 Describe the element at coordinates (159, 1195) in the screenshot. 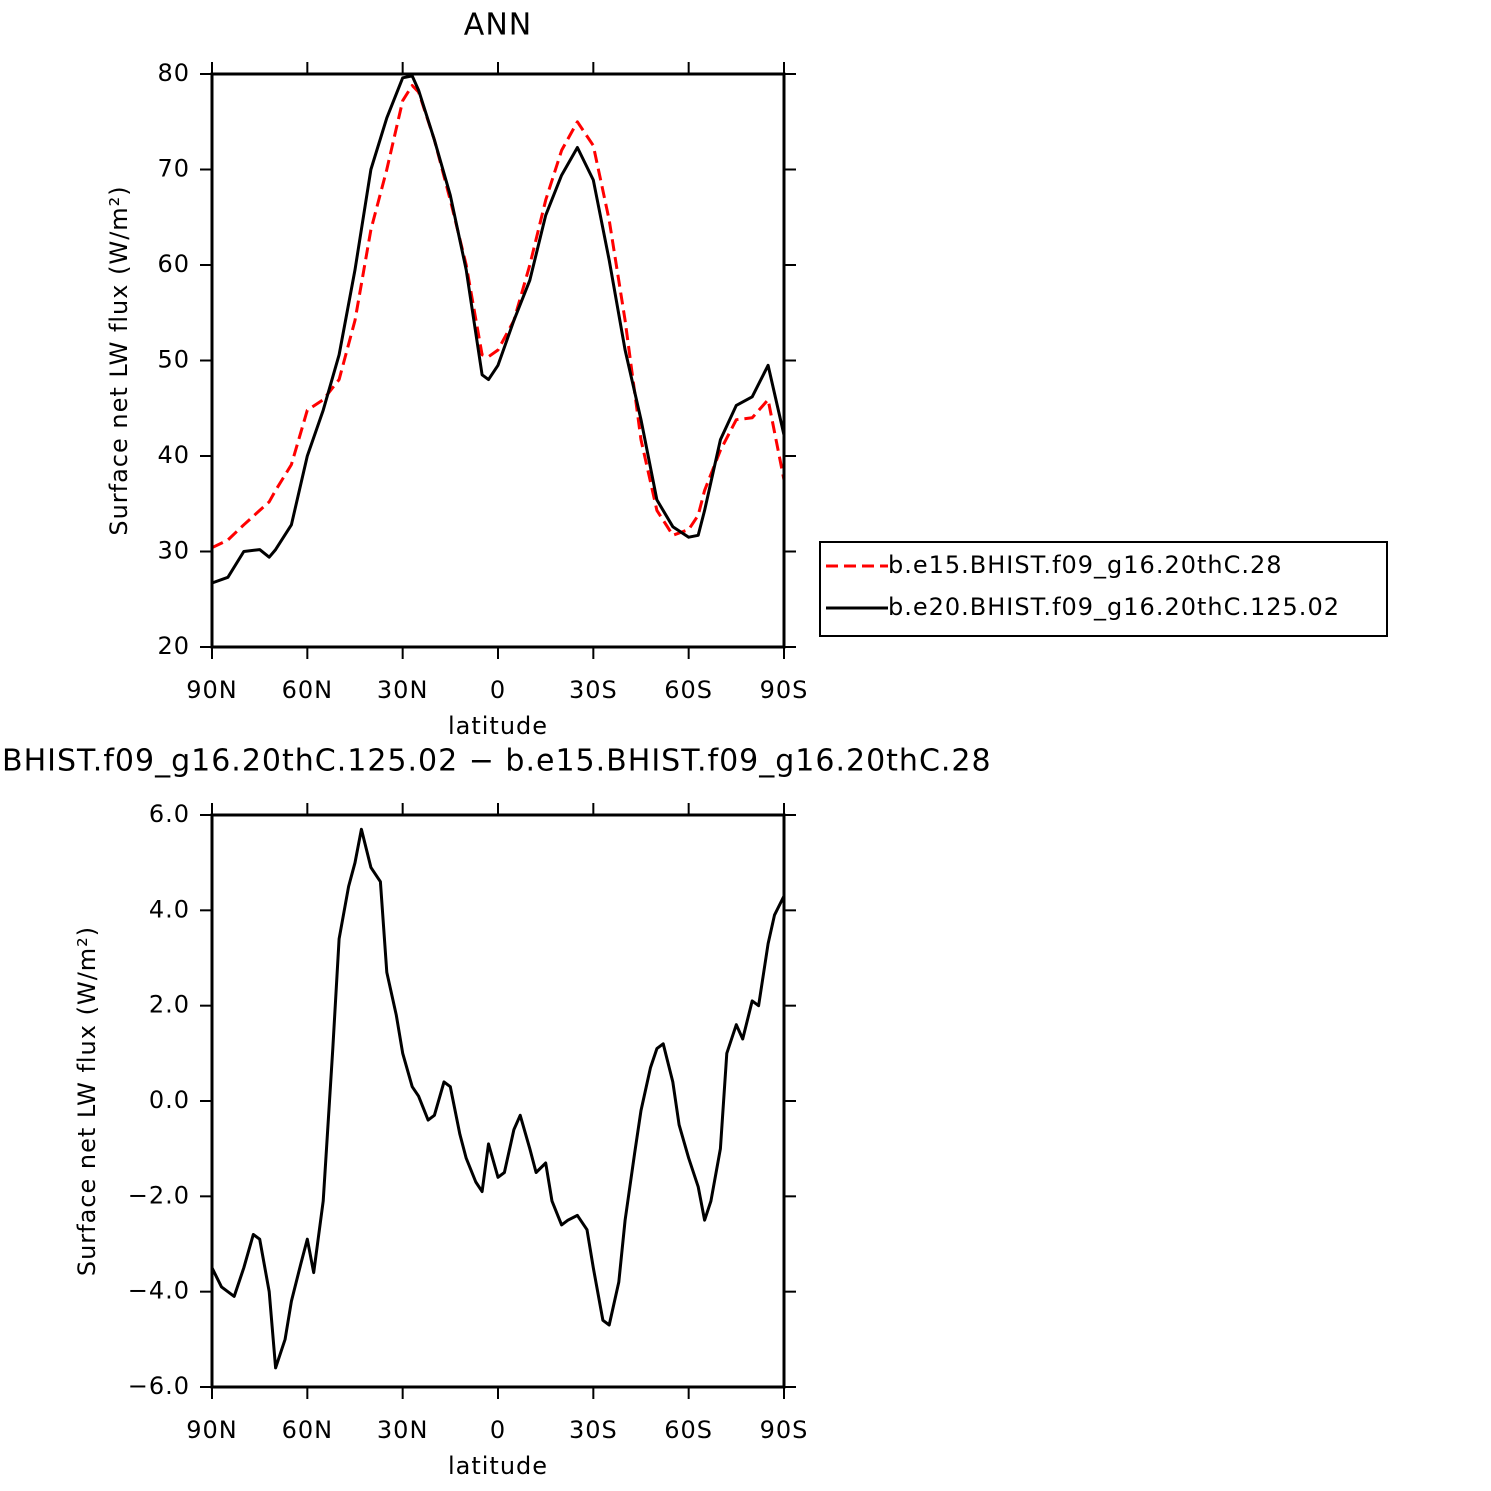

I see `y-tick-label: −2.0` at that location.